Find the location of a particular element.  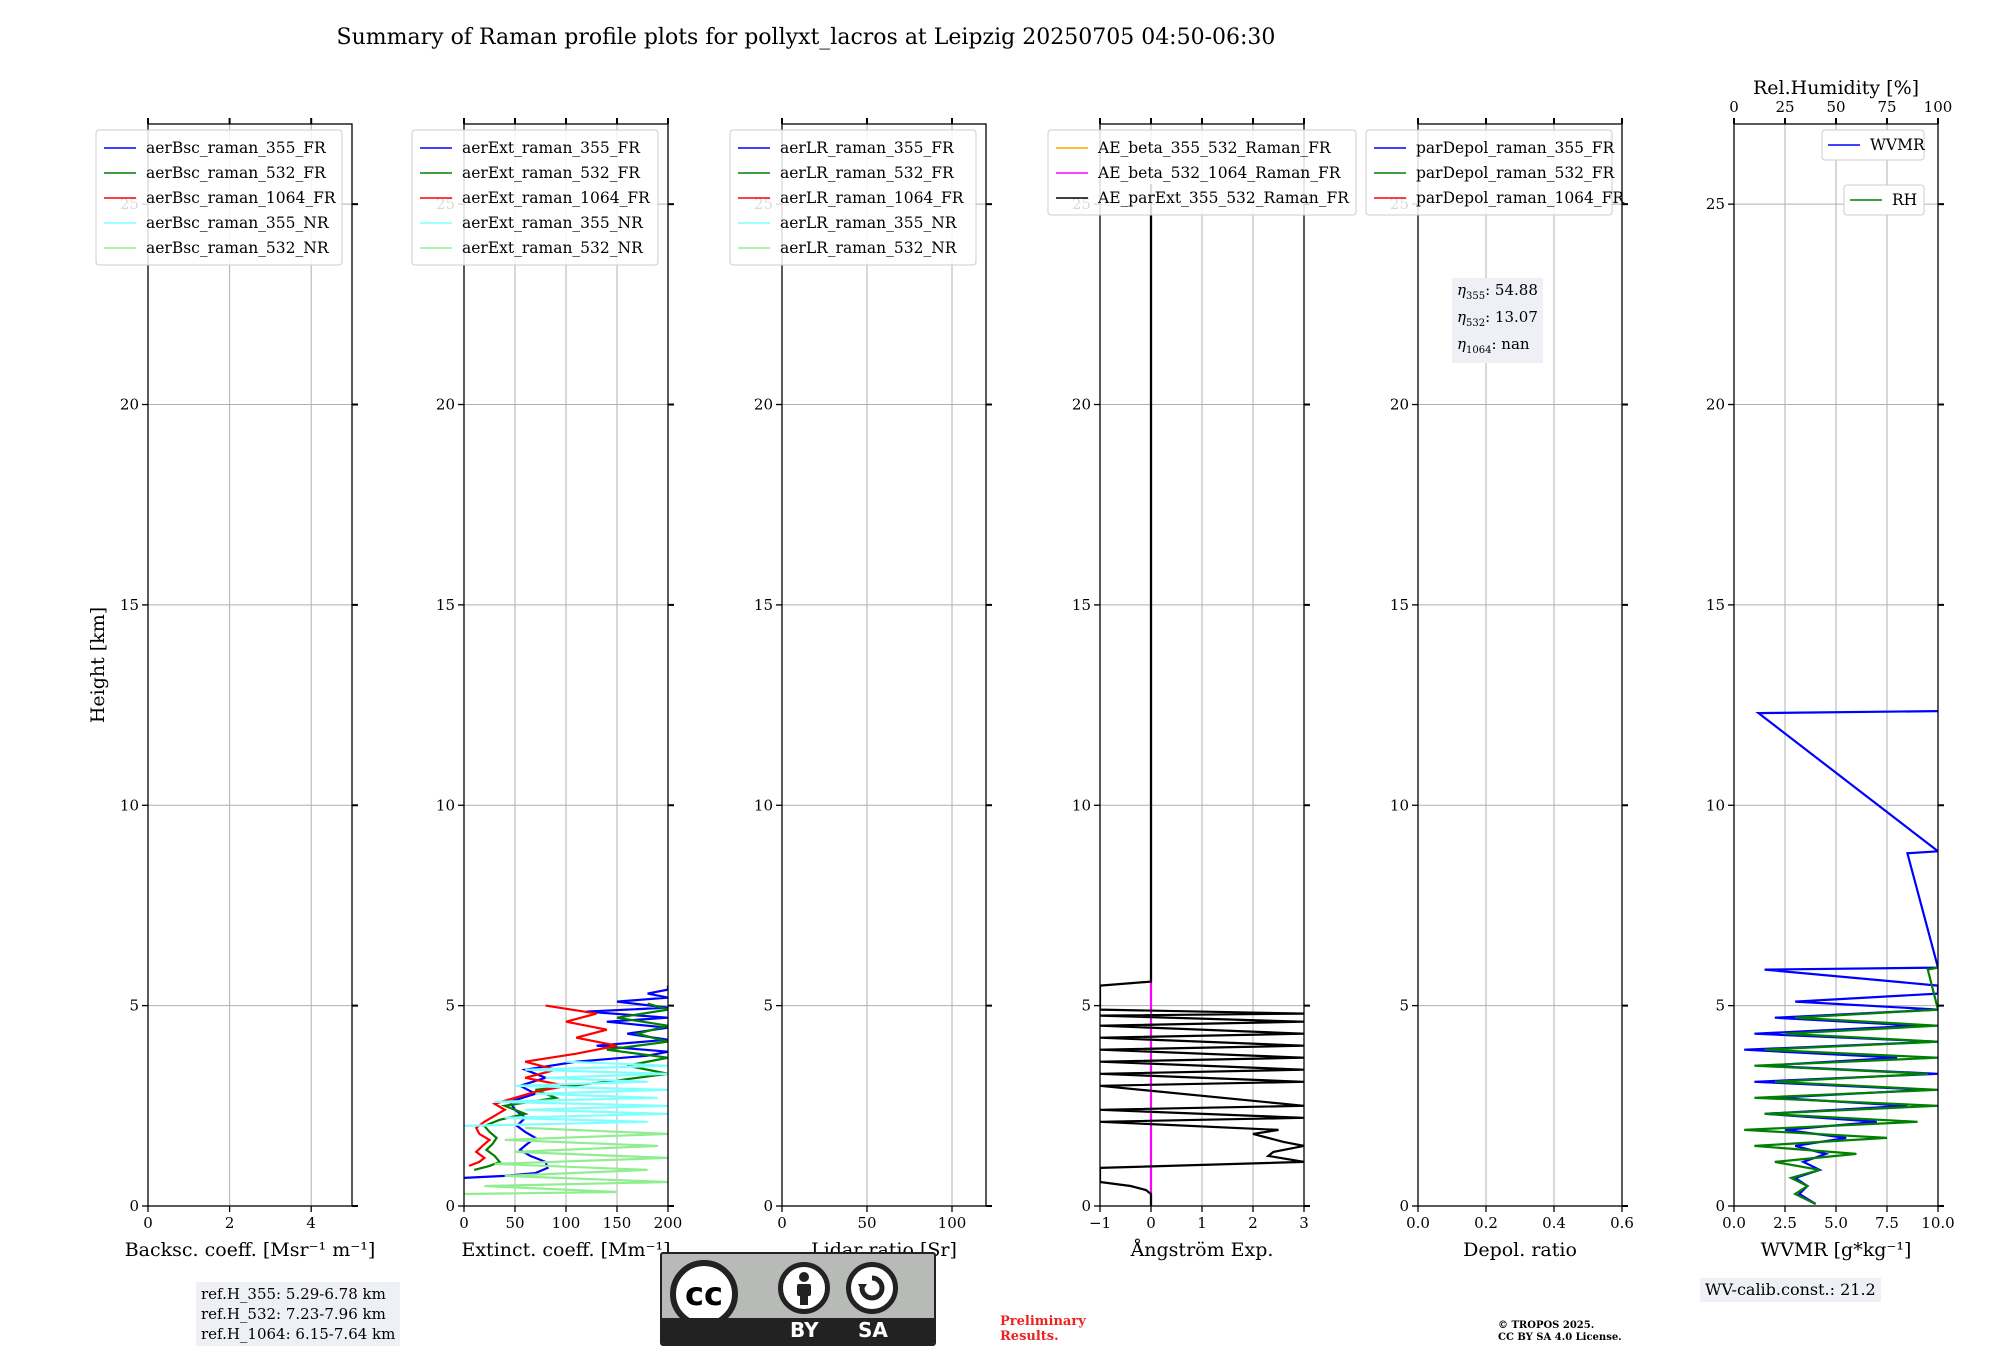

eta-532-value: 13.07 is located at coordinates (1516, 317).